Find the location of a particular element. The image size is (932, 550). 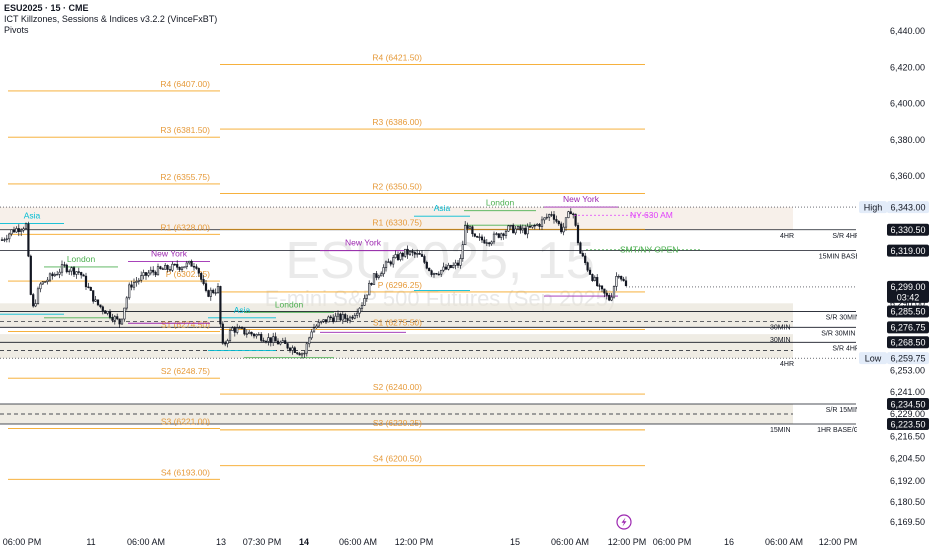

price-tag-label: Low is located at coordinates (873, 358).